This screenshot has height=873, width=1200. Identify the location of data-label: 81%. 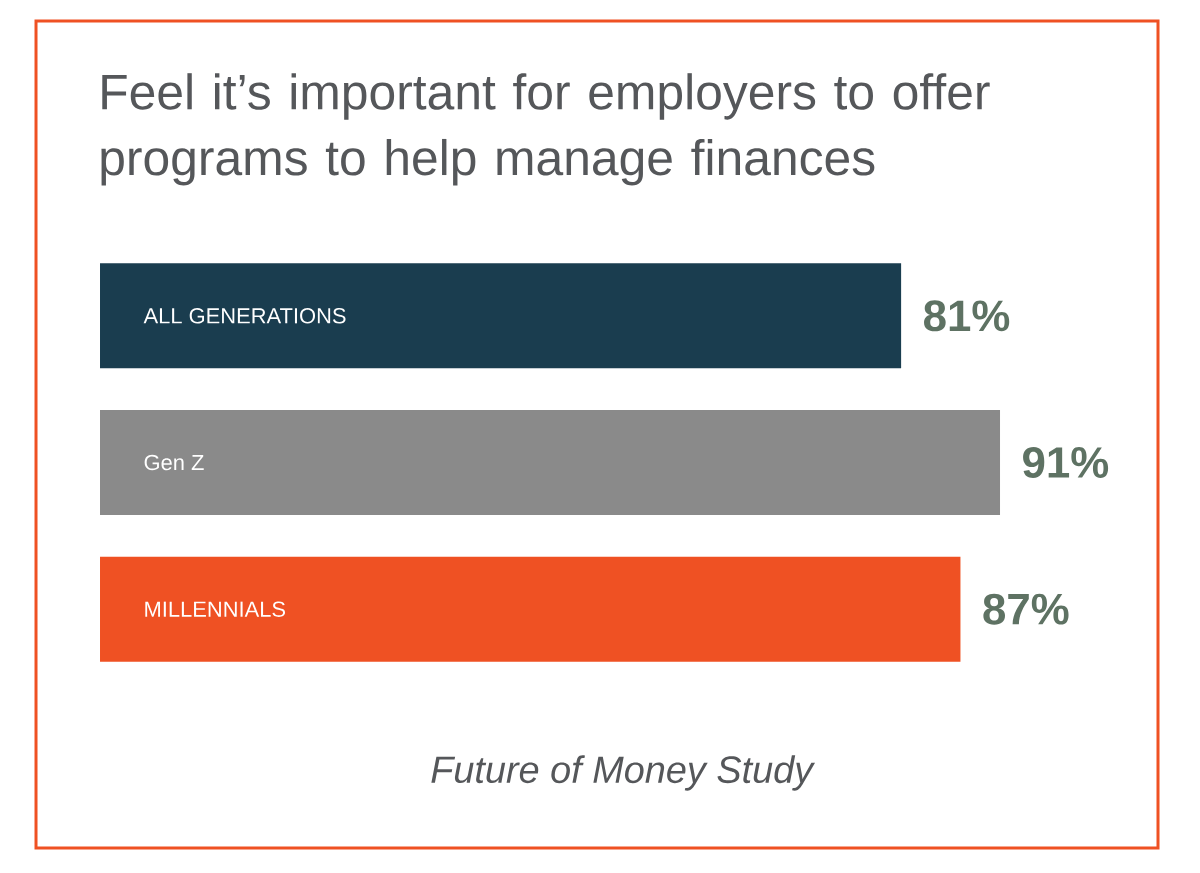
(967, 316).